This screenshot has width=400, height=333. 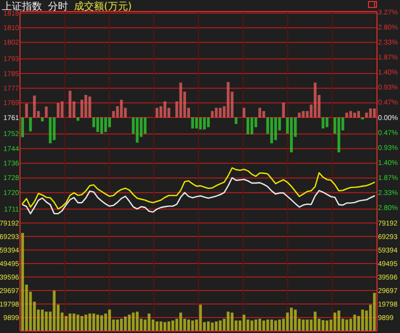 What do you see at coordinates (58, 6) in the screenshot?
I see `chart-subtitle: 分时` at bounding box center [58, 6].